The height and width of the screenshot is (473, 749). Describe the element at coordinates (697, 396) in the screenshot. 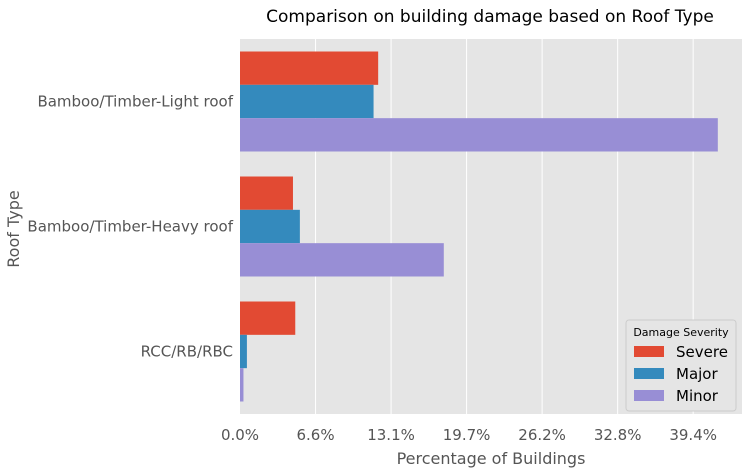

I see `legend-label-minor: Minor` at that location.